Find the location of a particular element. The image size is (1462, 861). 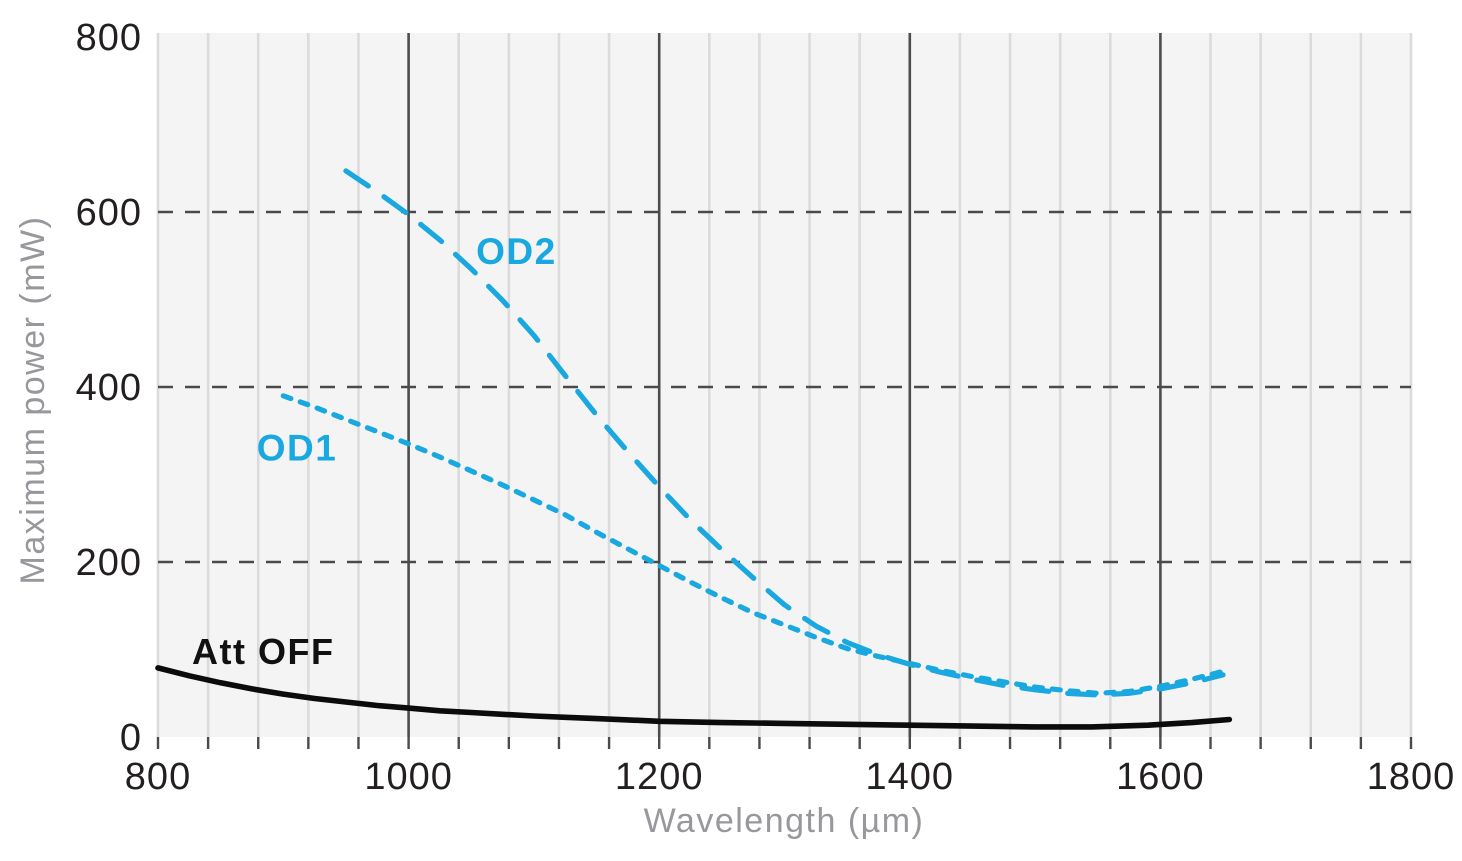

y-axis-title: Maximum power (mW) is located at coordinates (33, 400).